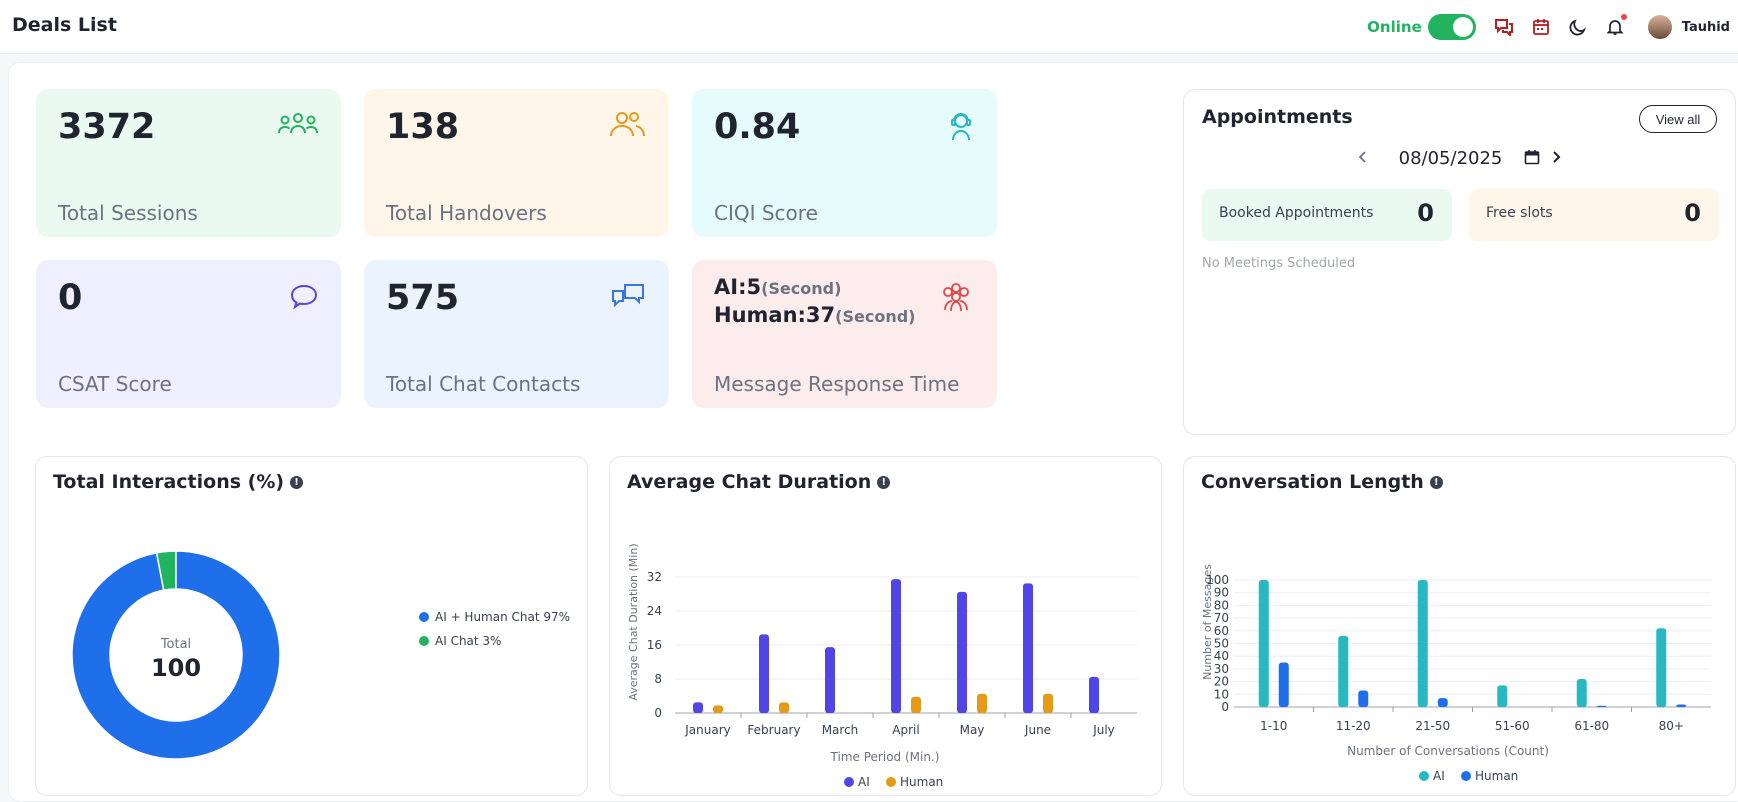 This screenshot has width=1738, height=802. Describe the element at coordinates (1037, 730) in the screenshot. I see `x-tick-label: June` at that location.